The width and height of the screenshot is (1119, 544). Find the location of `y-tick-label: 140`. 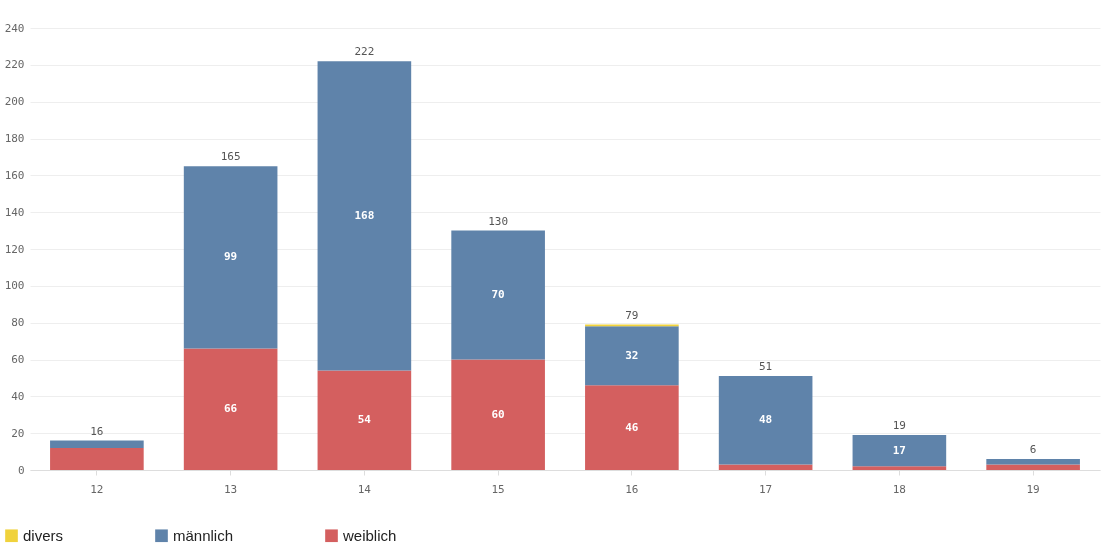

y-tick-label: 140 is located at coordinates (14, 212).